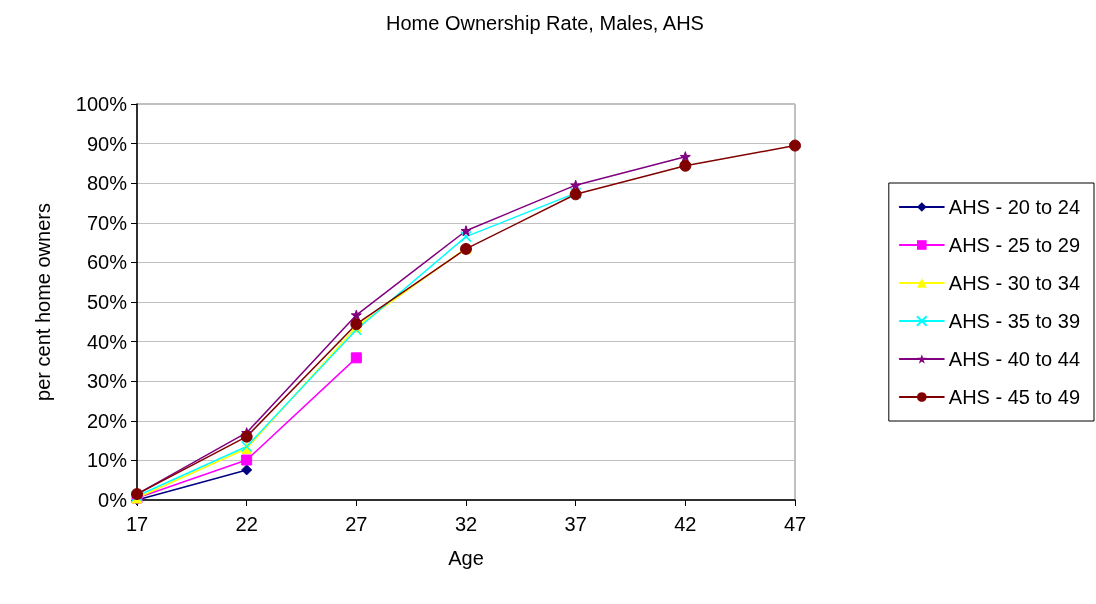 Image resolution: width=1096 pixels, height=604 pixels. What do you see at coordinates (107, 262) in the screenshot?
I see `y-tick-label: 60%` at bounding box center [107, 262].